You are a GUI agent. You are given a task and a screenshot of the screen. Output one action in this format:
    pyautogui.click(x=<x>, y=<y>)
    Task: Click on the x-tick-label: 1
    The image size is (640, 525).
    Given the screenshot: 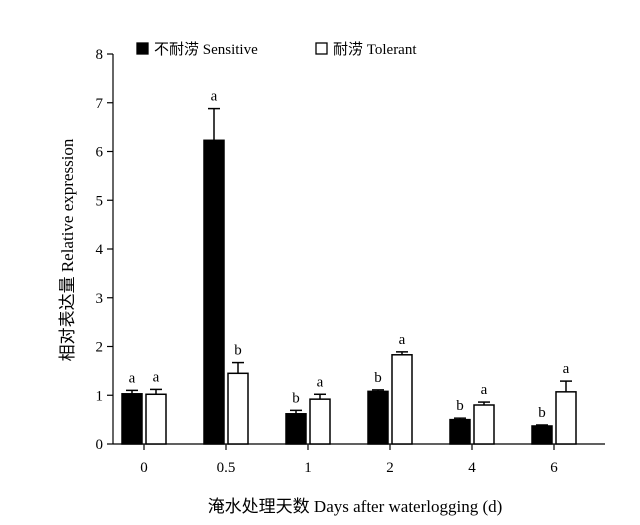 What is the action you would take?
    pyautogui.click(x=308, y=468)
    